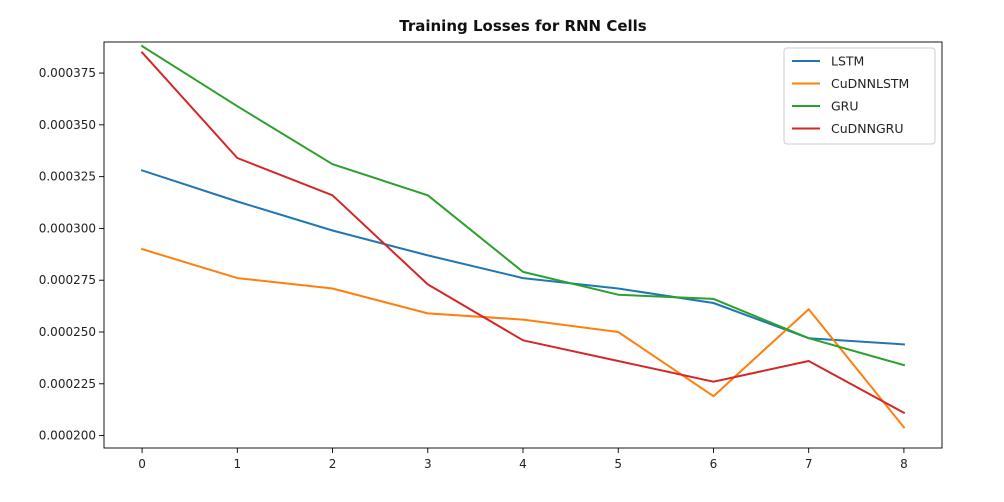 The height and width of the screenshot is (502, 1004). What do you see at coordinates (847, 61) in the screenshot?
I see `legend-label-lstm: LSTM` at bounding box center [847, 61].